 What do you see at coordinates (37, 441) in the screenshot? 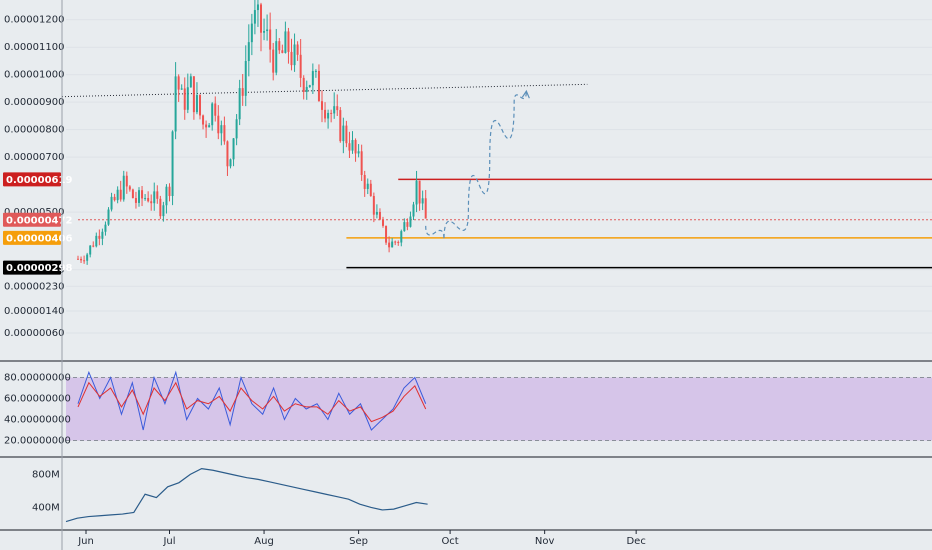
I see `stoch-rsi-tick-label: 20.00000000` at bounding box center [37, 441].